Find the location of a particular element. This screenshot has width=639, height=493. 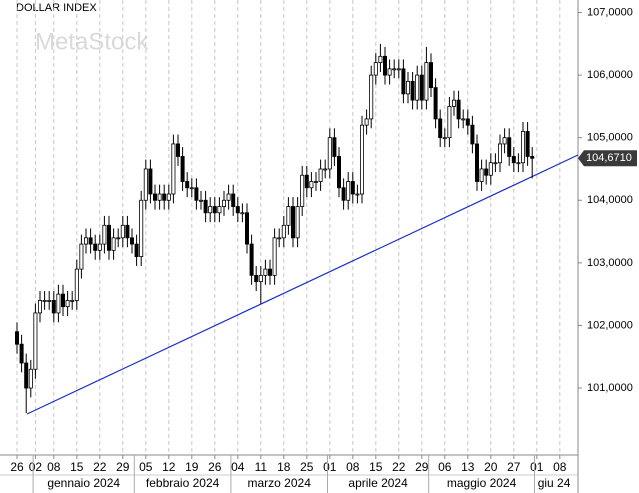

x-tick-label: 04 is located at coordinates (238, 467).